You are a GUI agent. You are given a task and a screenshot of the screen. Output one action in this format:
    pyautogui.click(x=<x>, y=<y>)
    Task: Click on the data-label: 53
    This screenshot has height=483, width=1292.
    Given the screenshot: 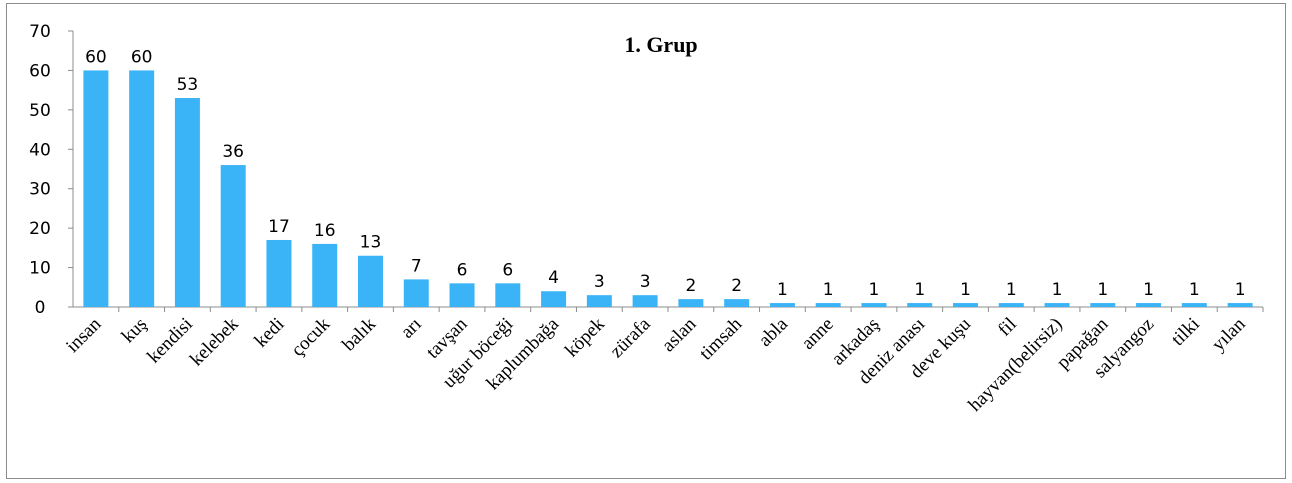 What is the action you would take?
    pyautogui.click(x=188, y=85)
    